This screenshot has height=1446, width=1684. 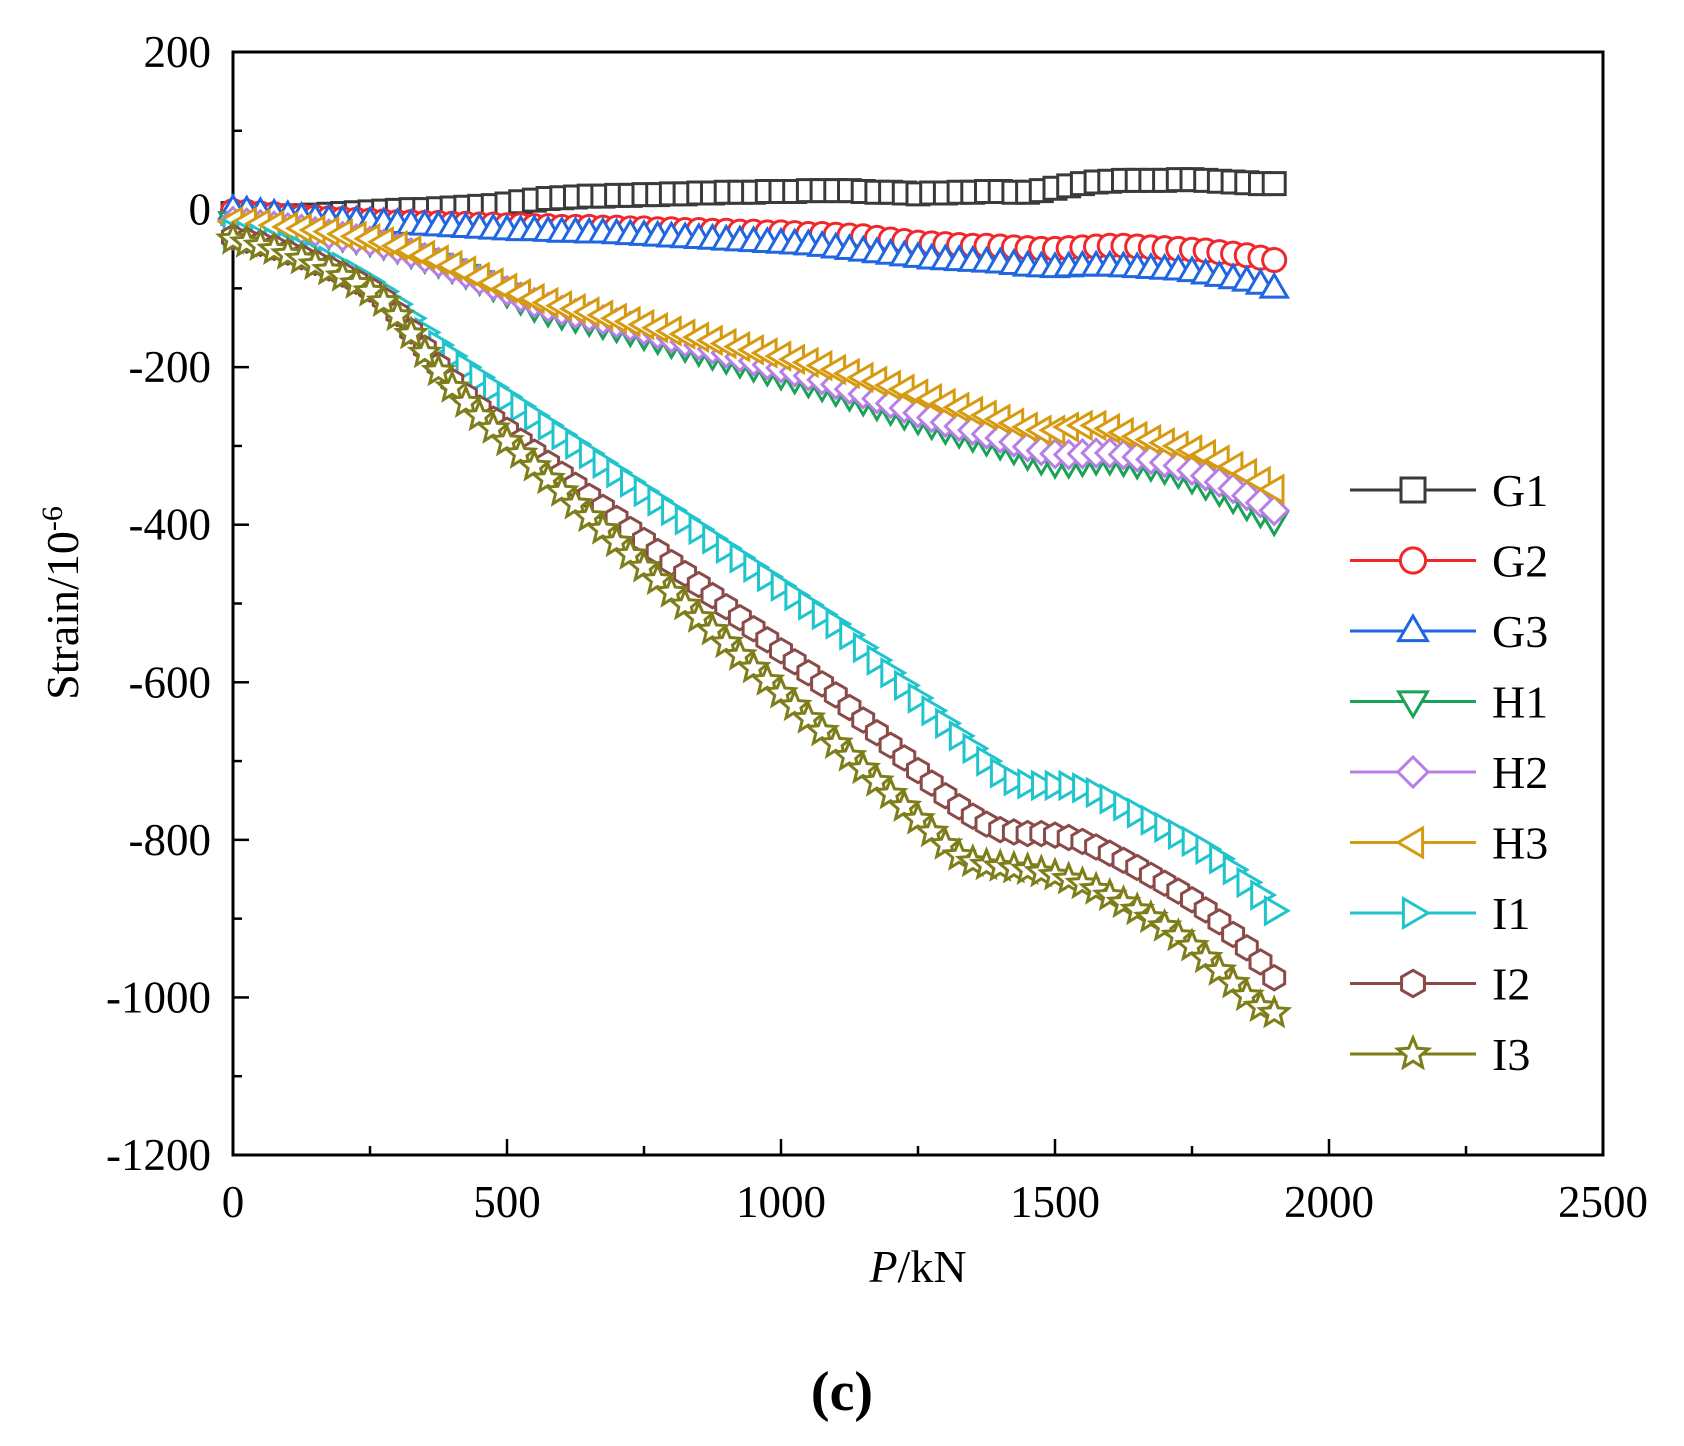 What do you see at coordinates (1511, 984) in the screenshot?
I see `legend-label-i2: I2` at bounding box center [1511, 984].